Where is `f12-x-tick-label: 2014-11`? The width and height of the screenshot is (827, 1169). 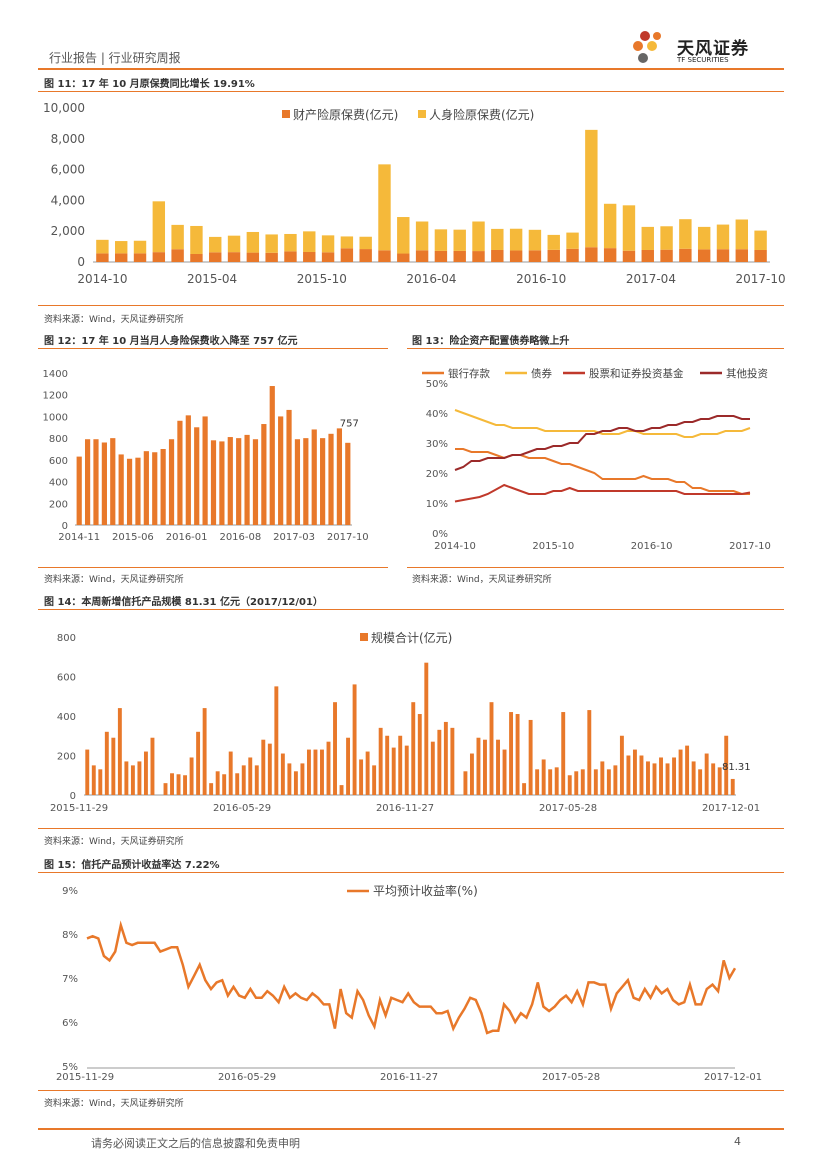 f12-x-tick-label: 2014-11 is located at coordinates (79, 537).